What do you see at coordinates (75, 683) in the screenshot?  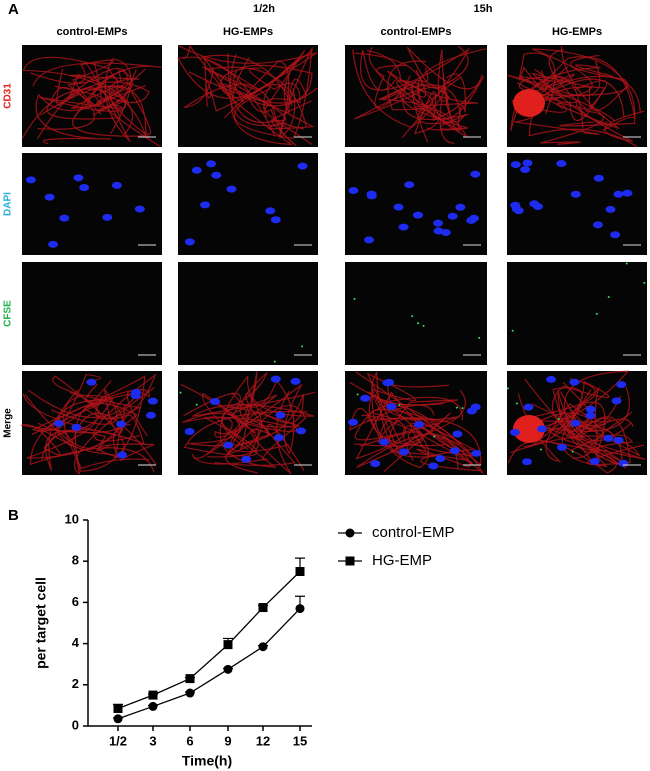 I see `y-tick-label: 2` at bounding box center [75, 683].